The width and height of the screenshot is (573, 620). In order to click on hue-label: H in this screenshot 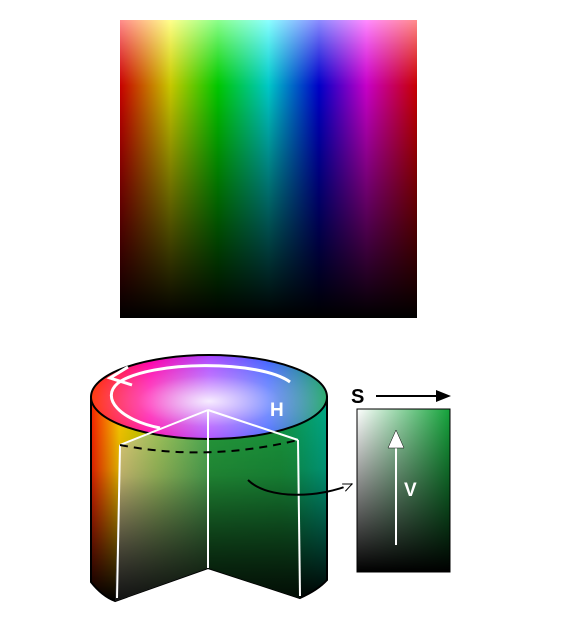, I will do `click(277, 410)`.